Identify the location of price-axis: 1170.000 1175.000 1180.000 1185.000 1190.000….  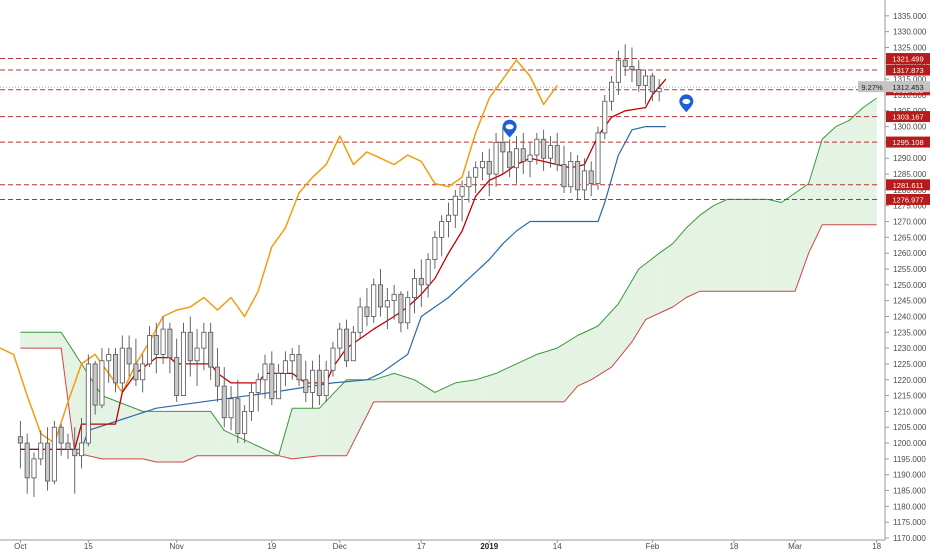
(905, 271).